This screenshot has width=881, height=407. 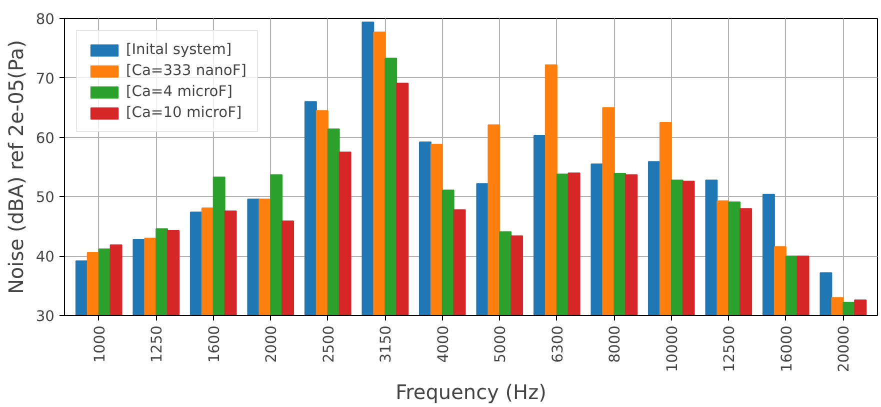 What do you see at coordinates (179, 91) in the screenshot?
I see `legend-label: [Ca=4 microF]` at bounding box center [179, 91].